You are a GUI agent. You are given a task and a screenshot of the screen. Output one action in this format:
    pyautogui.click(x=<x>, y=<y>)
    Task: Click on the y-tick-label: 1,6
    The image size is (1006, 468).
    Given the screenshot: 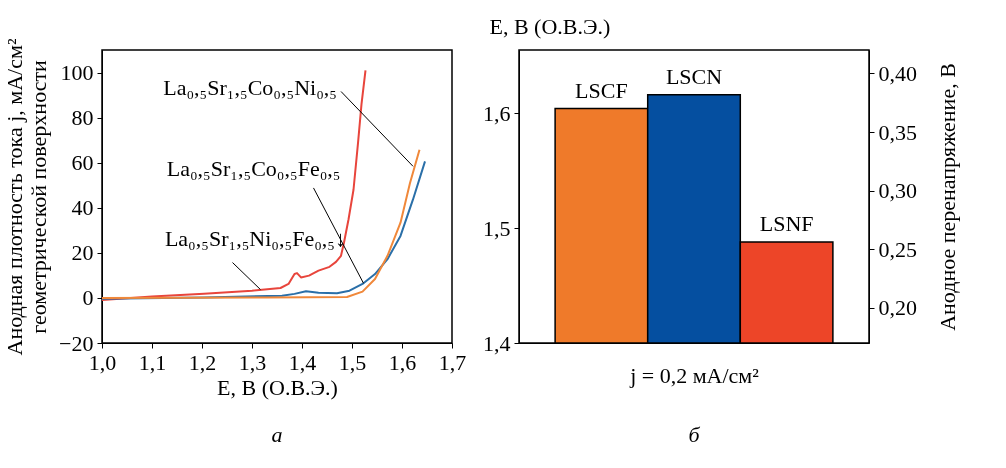 What is the action you would take?
    pyautogui.click(x=497, y=113)
    